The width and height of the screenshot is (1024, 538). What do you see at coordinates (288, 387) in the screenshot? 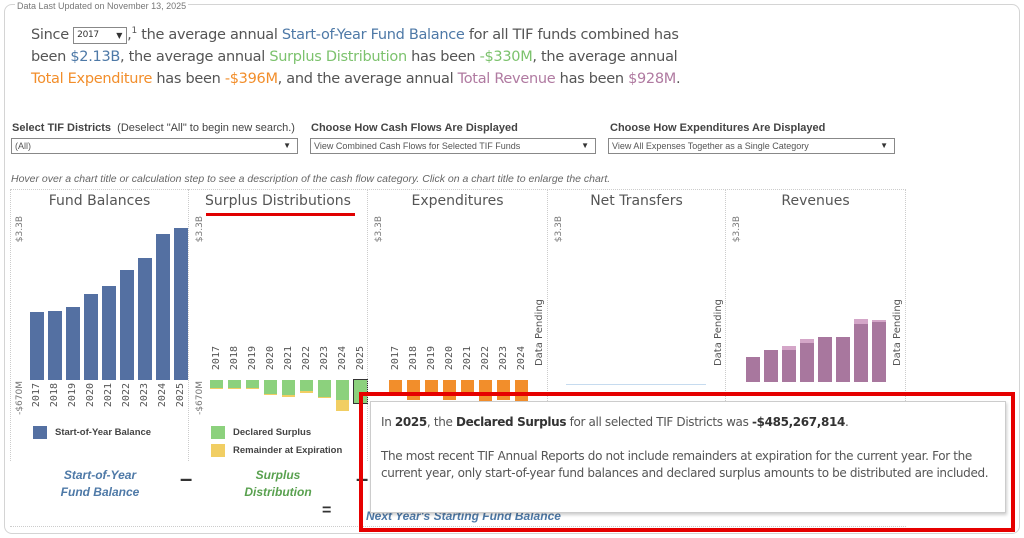
I see `surplus-bar-2021` at bounding box center [288, 387].